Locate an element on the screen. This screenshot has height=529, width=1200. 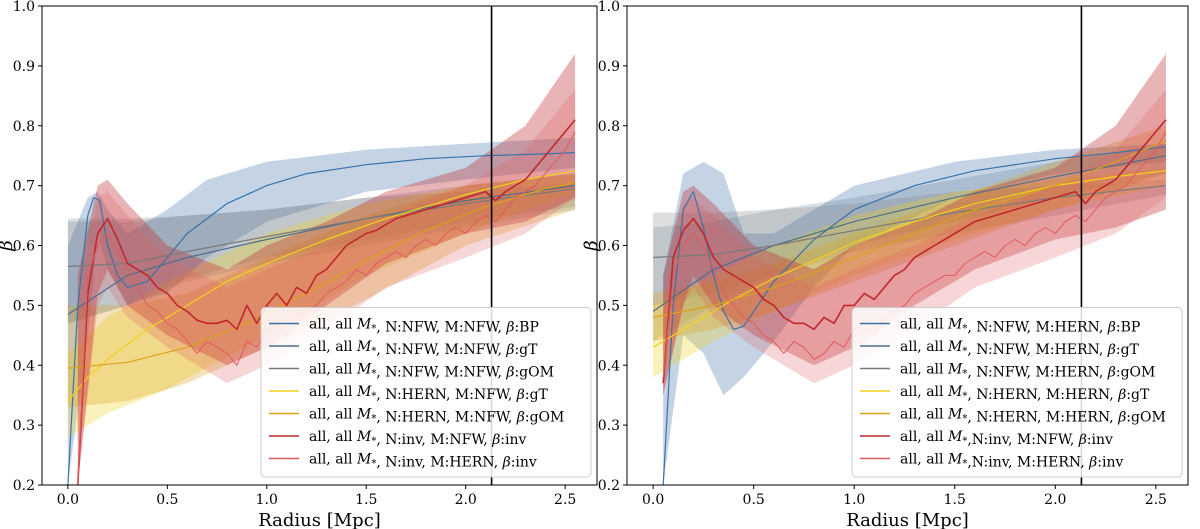
legend-label-1: all, all M*, N:NFW, M:HERN, β:BP is located at coordinates (1020, 326).